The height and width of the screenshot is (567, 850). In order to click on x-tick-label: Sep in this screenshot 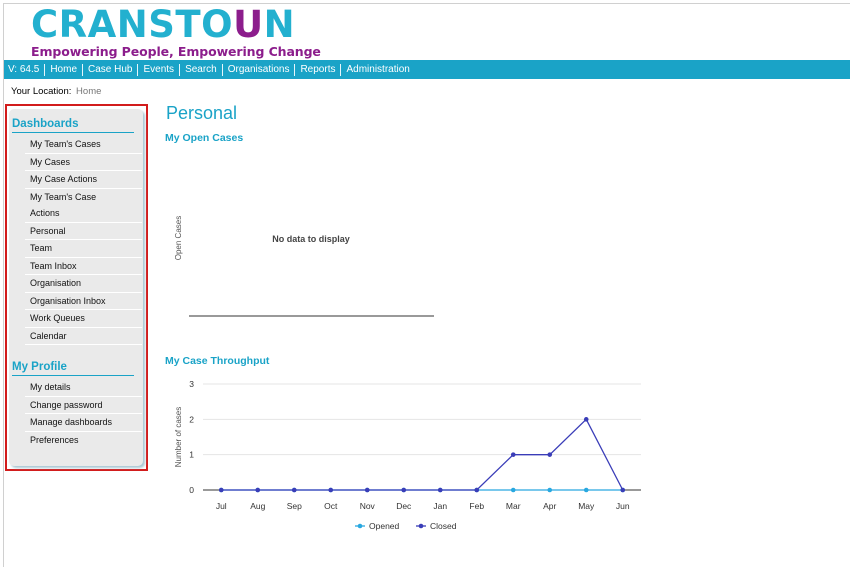, I will do `click(294, 506)`.